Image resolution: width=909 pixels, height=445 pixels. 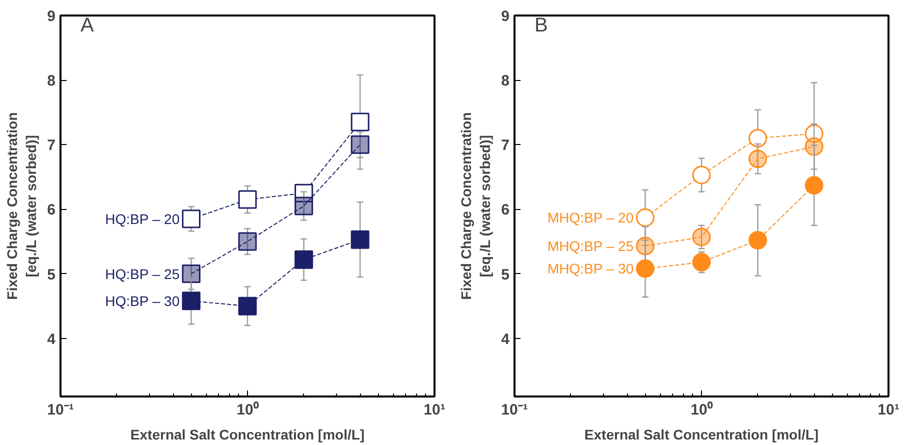 What do you see at coordinates (590, 246) in the screenshot?
I see `series-label: MHQ:BP – 25` at bounding box center [590, 246].